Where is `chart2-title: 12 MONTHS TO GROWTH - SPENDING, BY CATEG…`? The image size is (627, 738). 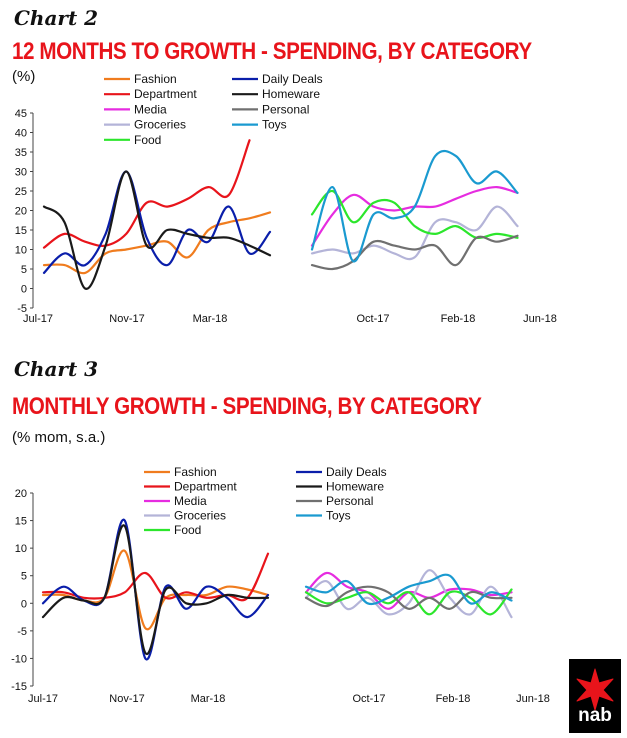
chart2-title: 12 MONTHS TO GROWTH - SPENDING, BY CATEG… is located at coordinates (272, 51).